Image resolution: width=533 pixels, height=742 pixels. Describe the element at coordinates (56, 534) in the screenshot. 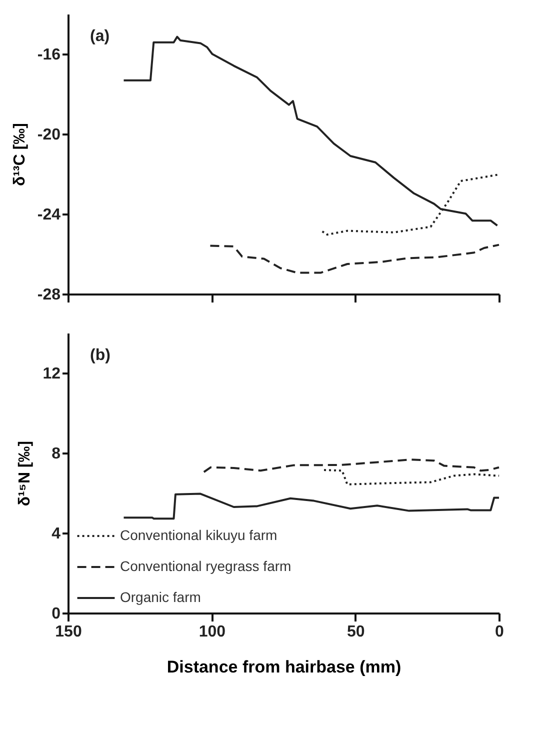

I see `y-tick-label: 4` at that location.